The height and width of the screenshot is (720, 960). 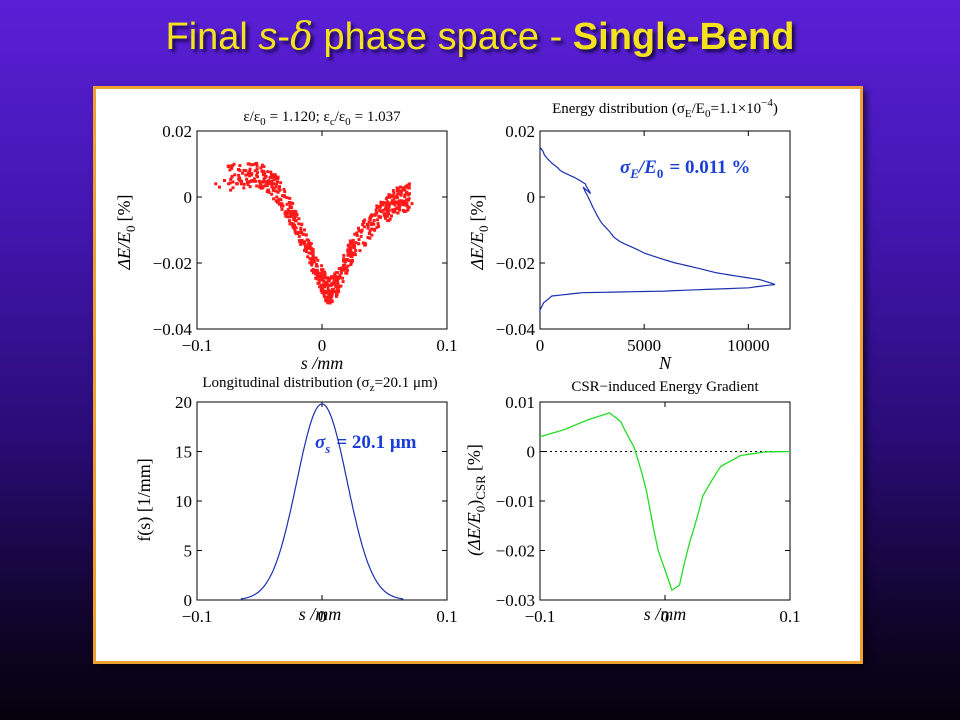 What do you see at coordinates (212, 37) in the screenshot?
I see `title-text-pre: Final` at bounding box center [212, 37].